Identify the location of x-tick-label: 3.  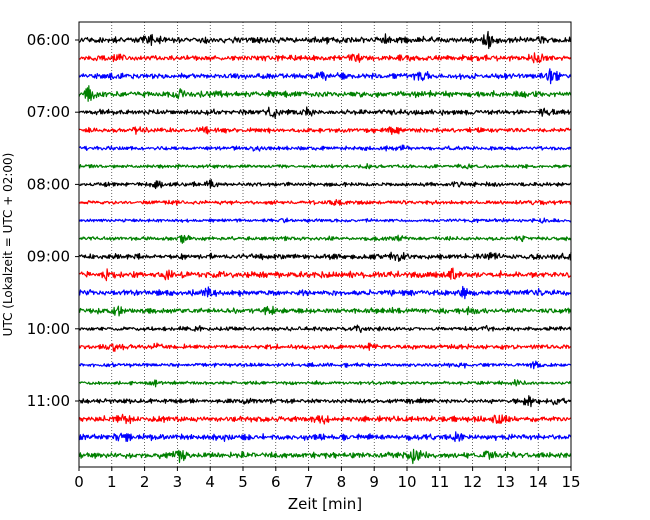
(178, 482).